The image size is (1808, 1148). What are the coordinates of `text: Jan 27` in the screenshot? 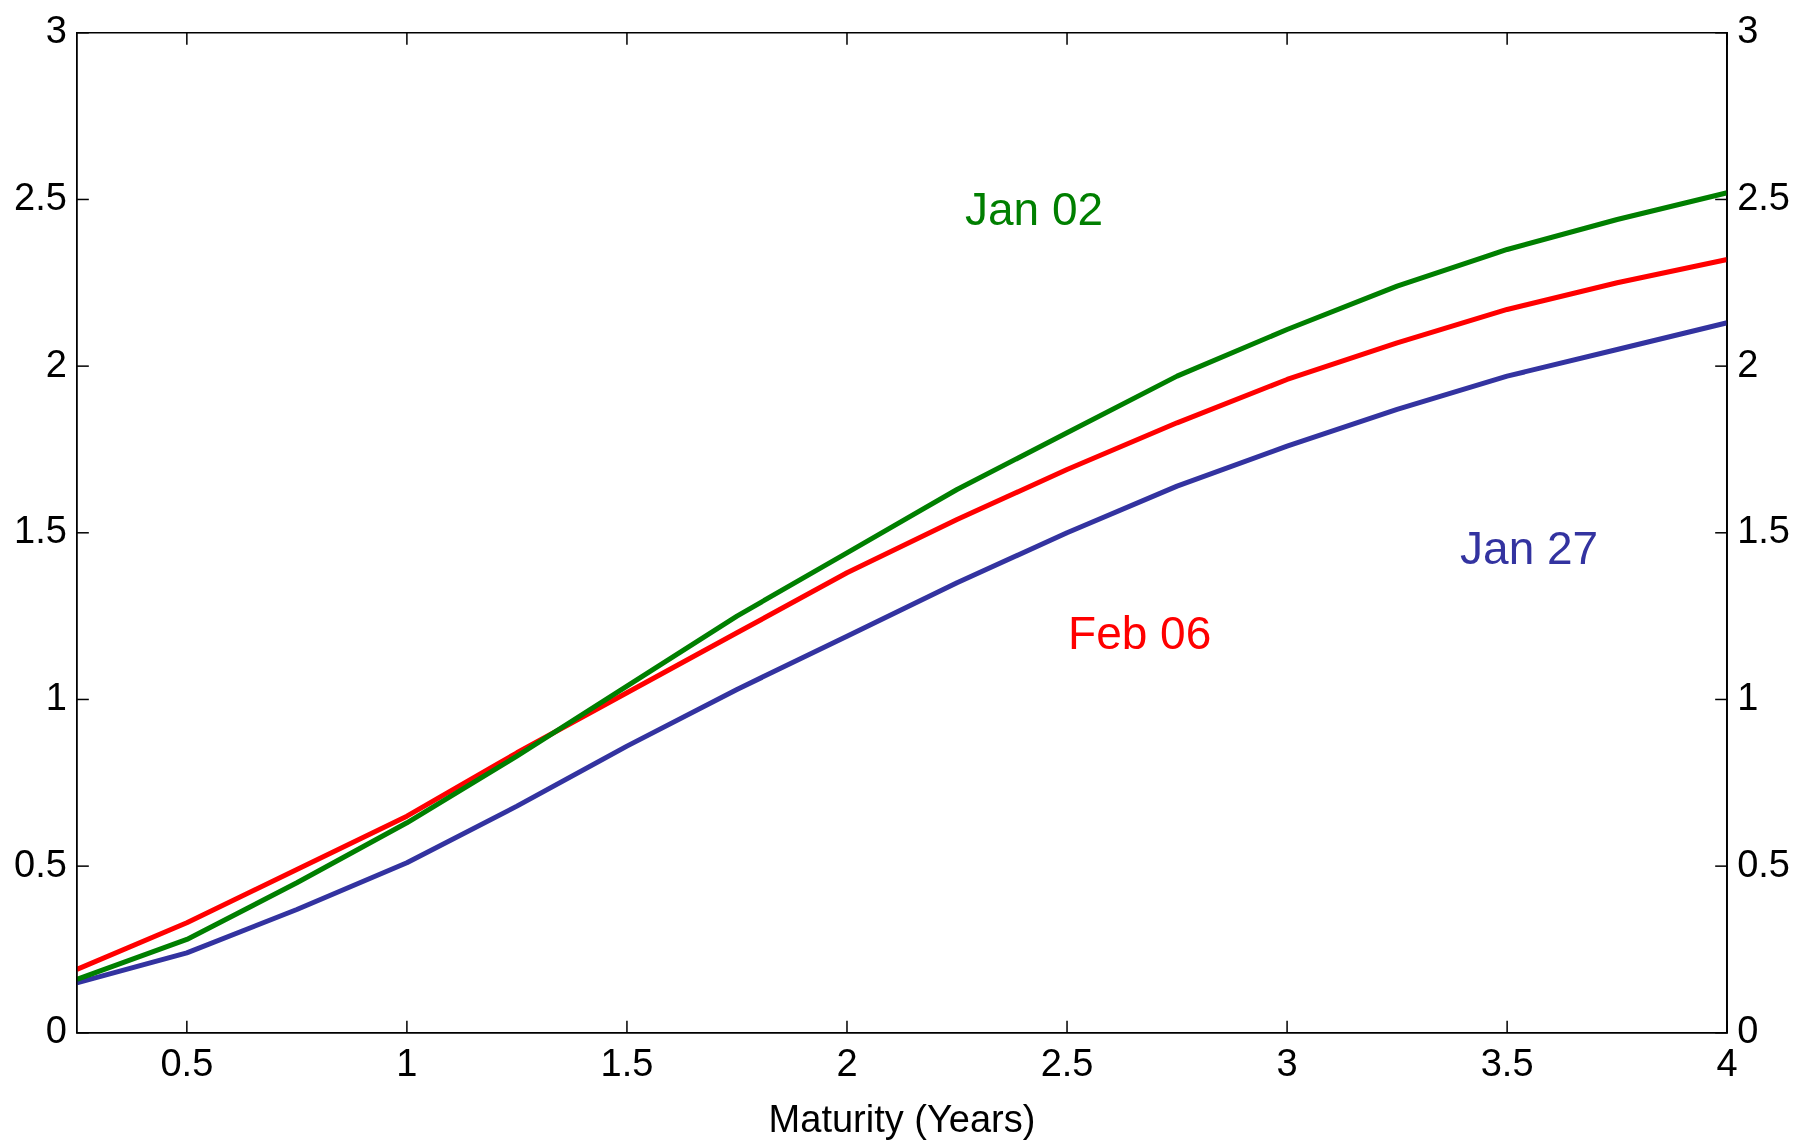 It's located at (1529, 548).